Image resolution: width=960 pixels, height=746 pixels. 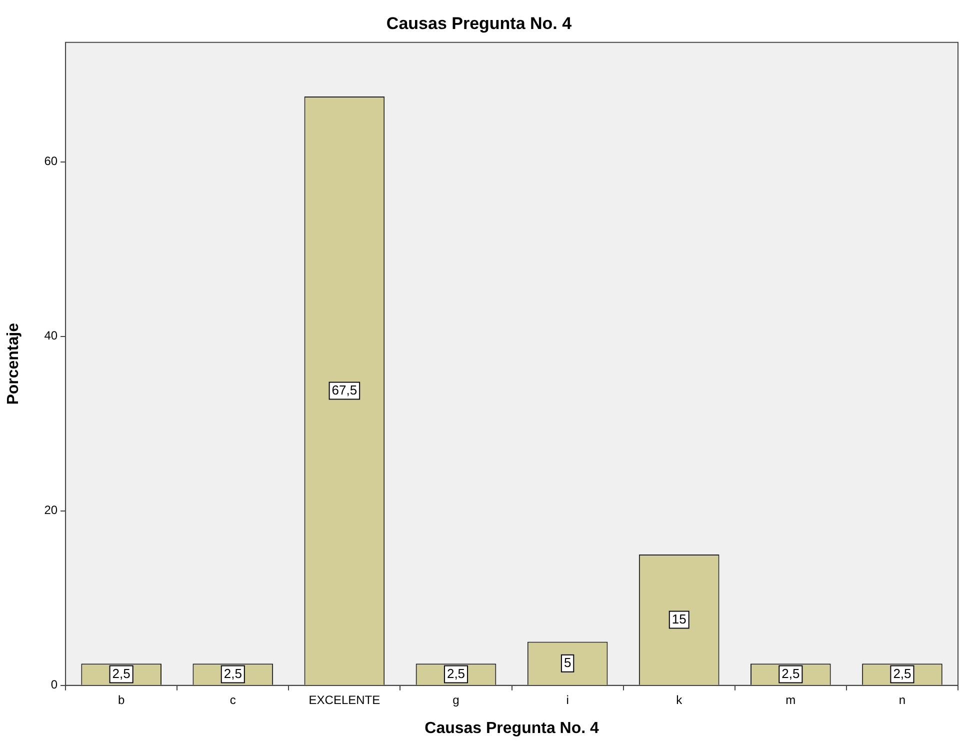 What do you see at coordinates (51, 161) in the screenshot?
I see `y-tick-label: 60` at bounding box center [51, 161].